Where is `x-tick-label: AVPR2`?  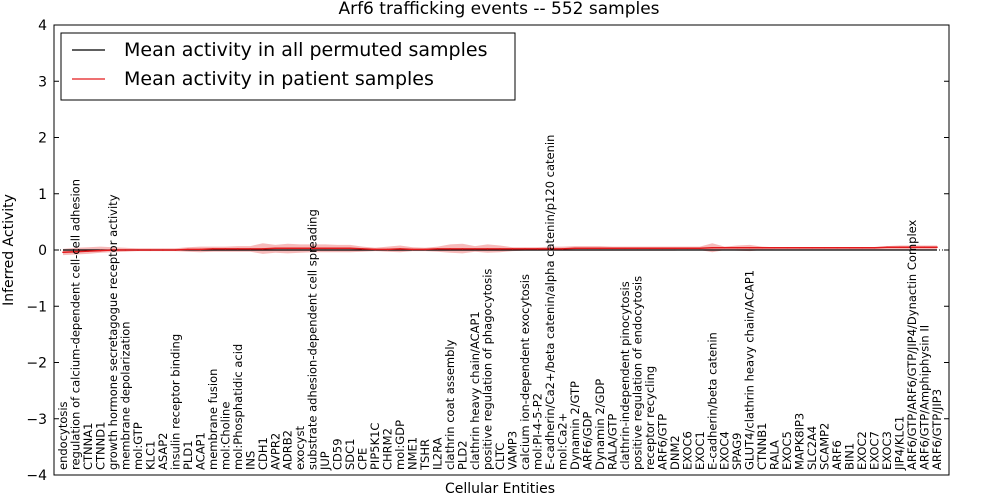 x-tick-label: AVPR2 is located at coordinates (275, 451).